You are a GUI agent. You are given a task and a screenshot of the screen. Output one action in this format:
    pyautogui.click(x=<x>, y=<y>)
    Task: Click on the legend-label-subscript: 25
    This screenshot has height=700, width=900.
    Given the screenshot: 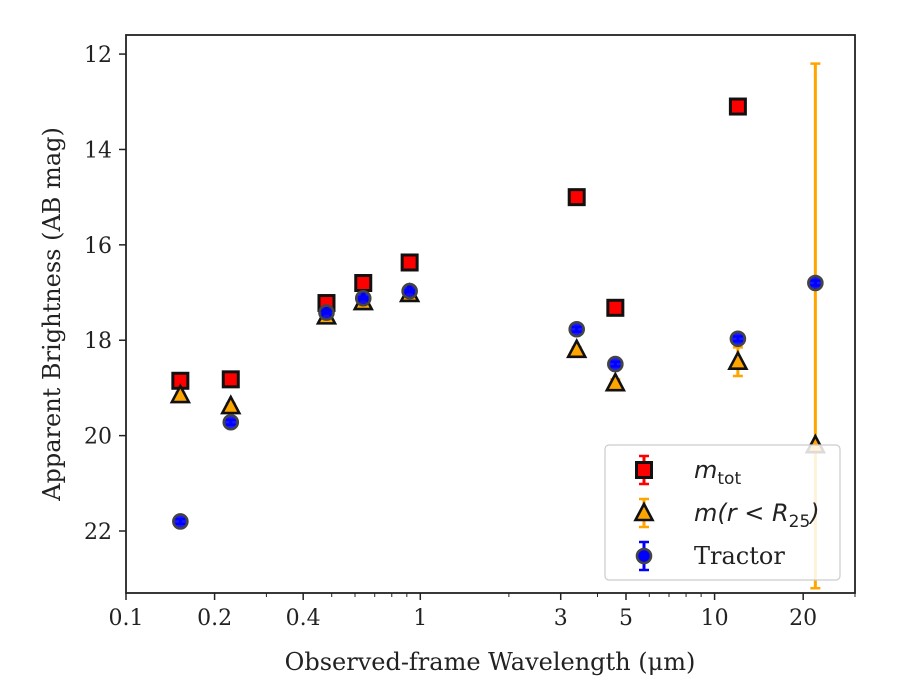 What is the action you would take?
    pyautogui.click(x=800, y=522)
    